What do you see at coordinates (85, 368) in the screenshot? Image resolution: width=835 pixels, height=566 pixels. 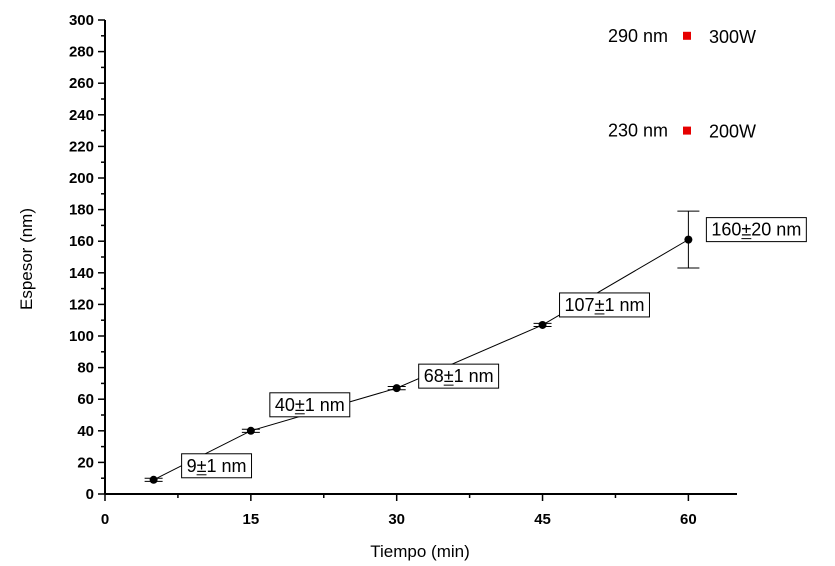 I see `y-tick-label: 80` at bounding box center [85, 368].